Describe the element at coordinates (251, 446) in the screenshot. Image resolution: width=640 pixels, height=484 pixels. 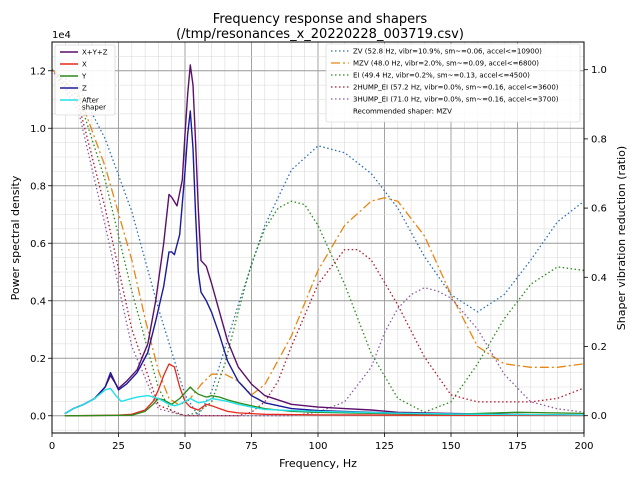
I see `x-tick-label: 75` at that location.